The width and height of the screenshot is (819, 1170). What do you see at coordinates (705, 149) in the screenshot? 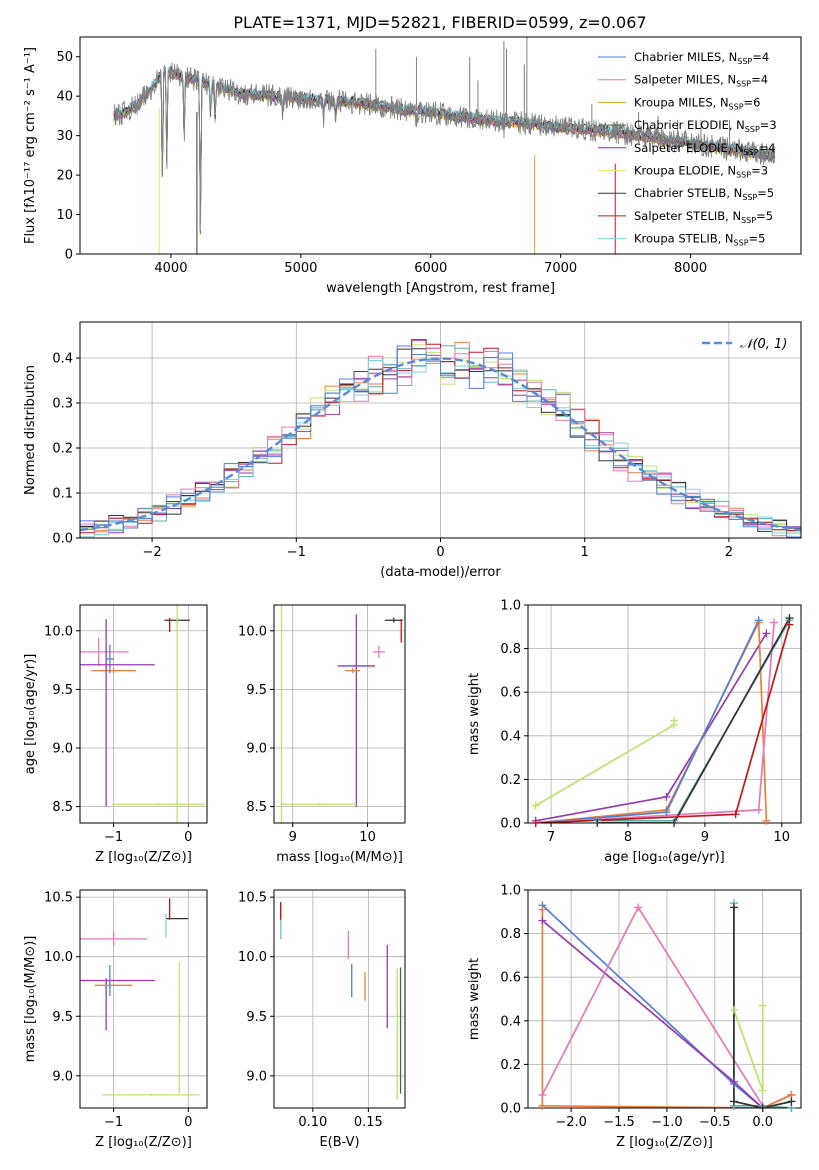
I see `legend-label: Salpeter ELODIE, NSSP=4` at bounding box center [705, 149].